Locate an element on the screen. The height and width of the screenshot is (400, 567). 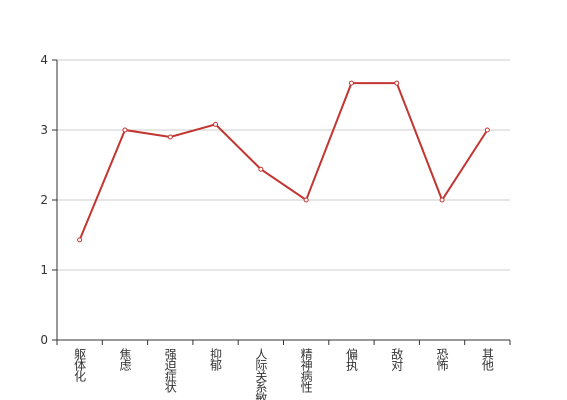
x-tick-label: 抑郁 is located at coordinates (216, 359).